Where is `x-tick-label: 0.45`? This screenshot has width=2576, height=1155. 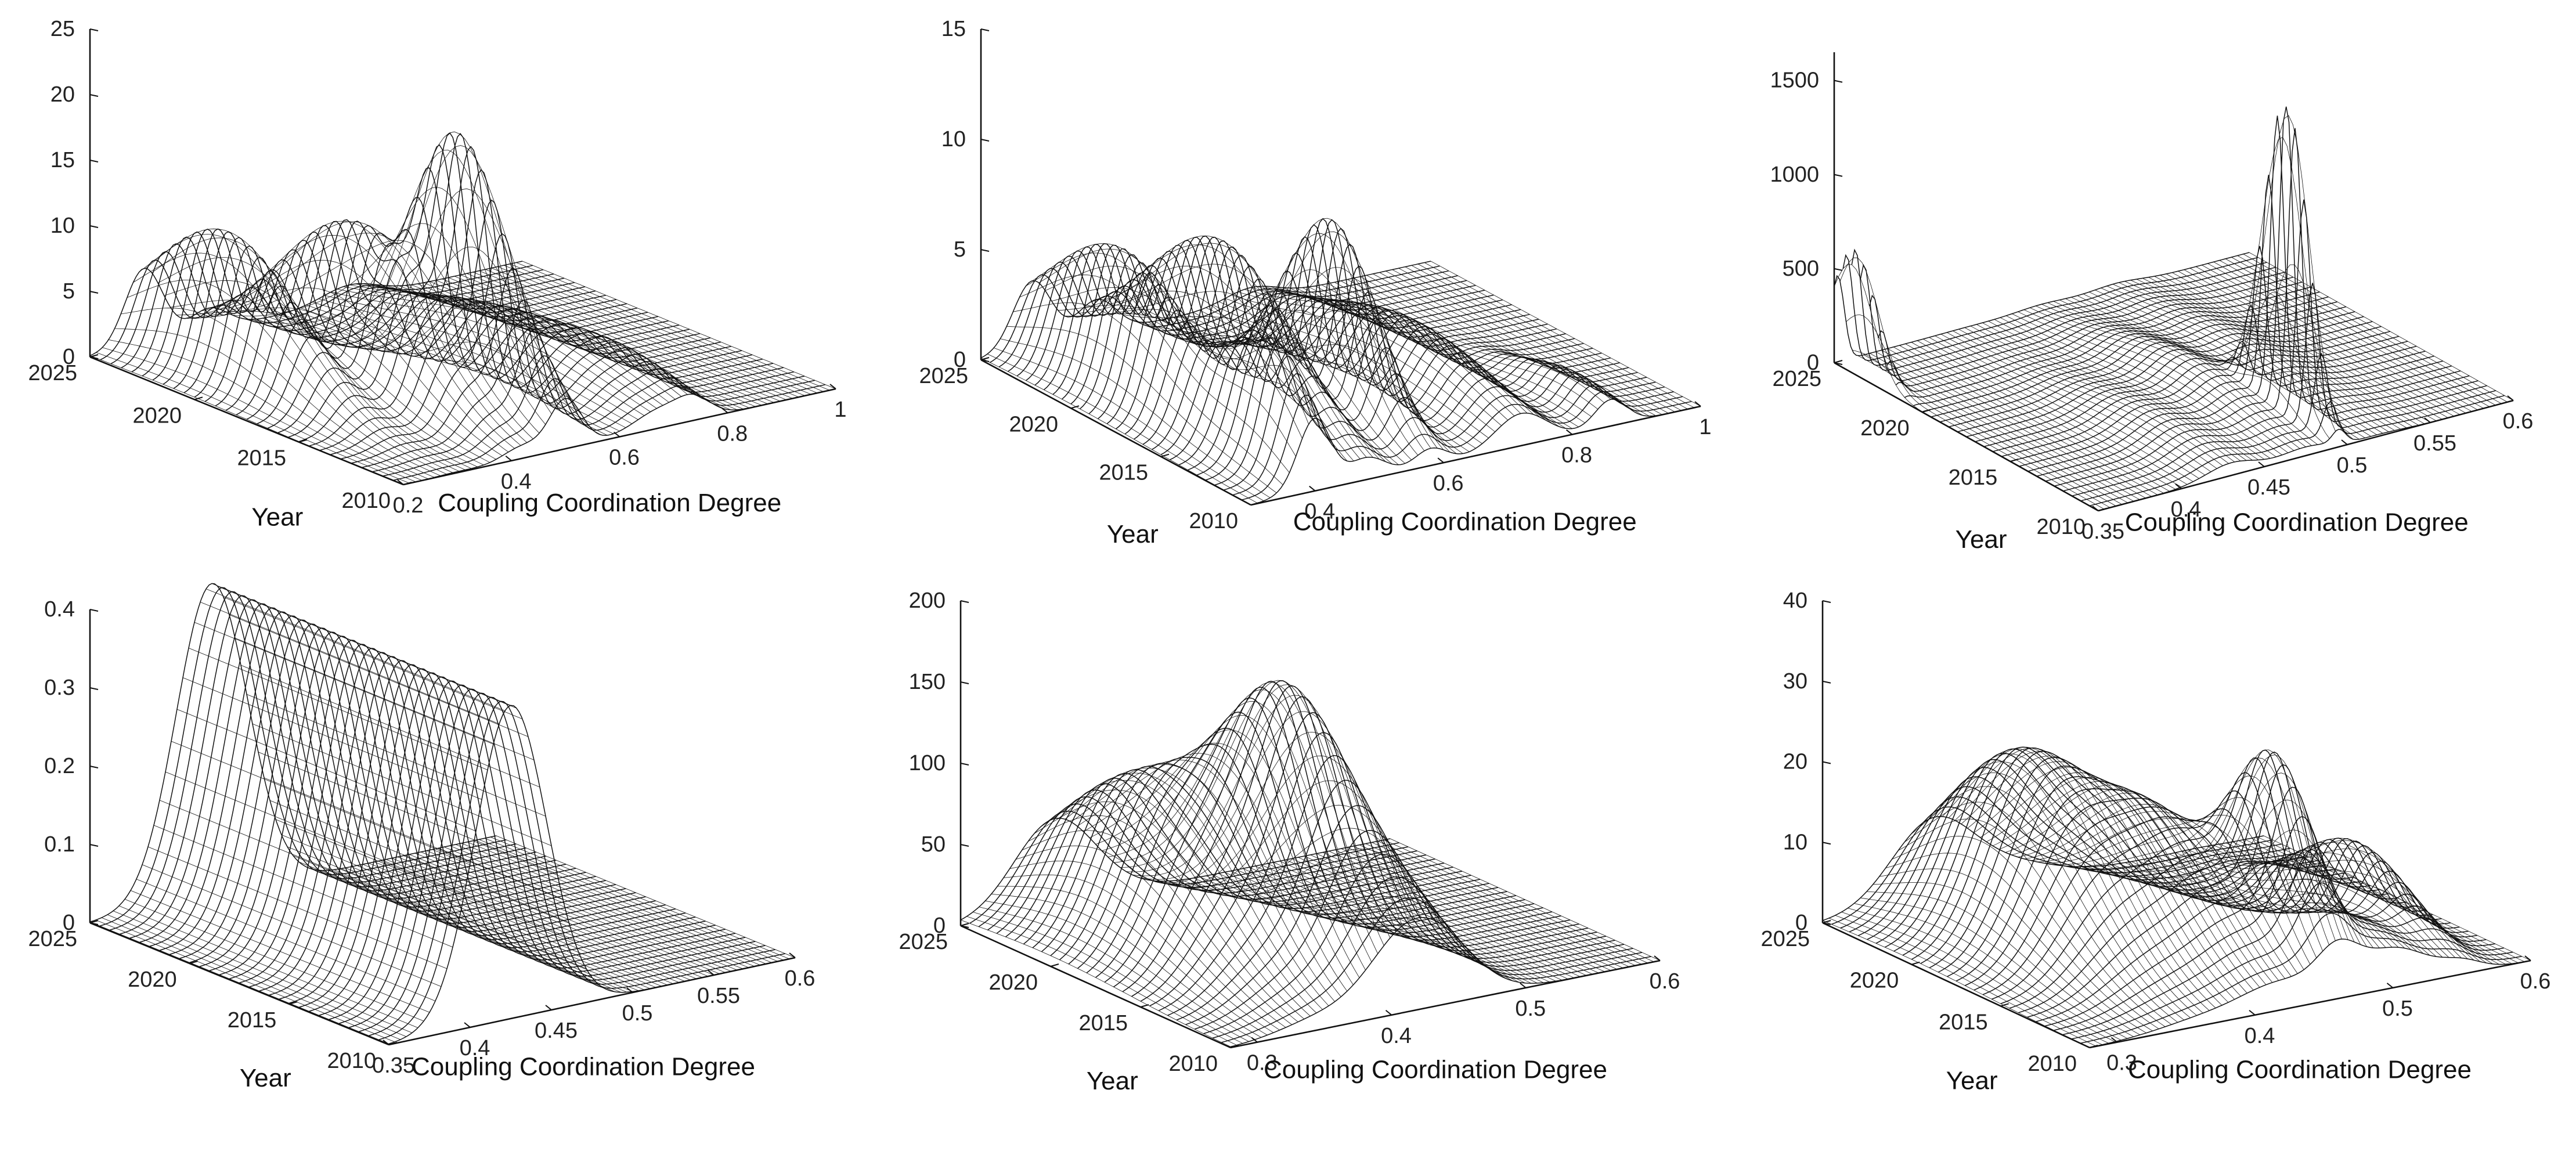
x-tick-label: 0.45 is located at coordinates (557, 1031).